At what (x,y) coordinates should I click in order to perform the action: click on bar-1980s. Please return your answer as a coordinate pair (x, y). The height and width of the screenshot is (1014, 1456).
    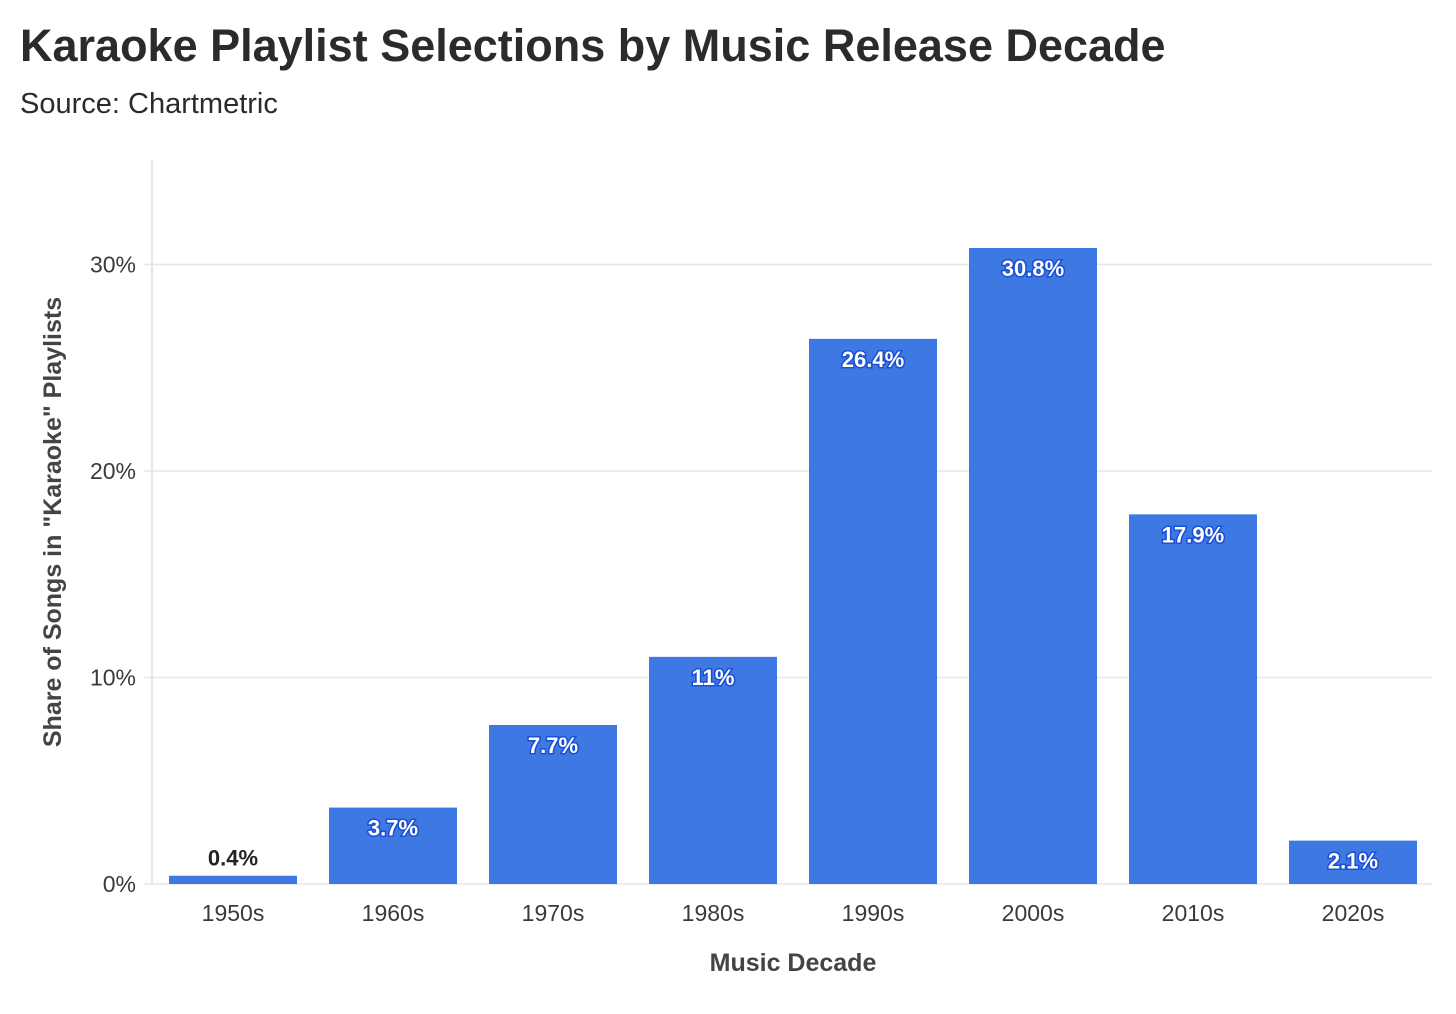
    Looking at the image, I should click on (713, 770).